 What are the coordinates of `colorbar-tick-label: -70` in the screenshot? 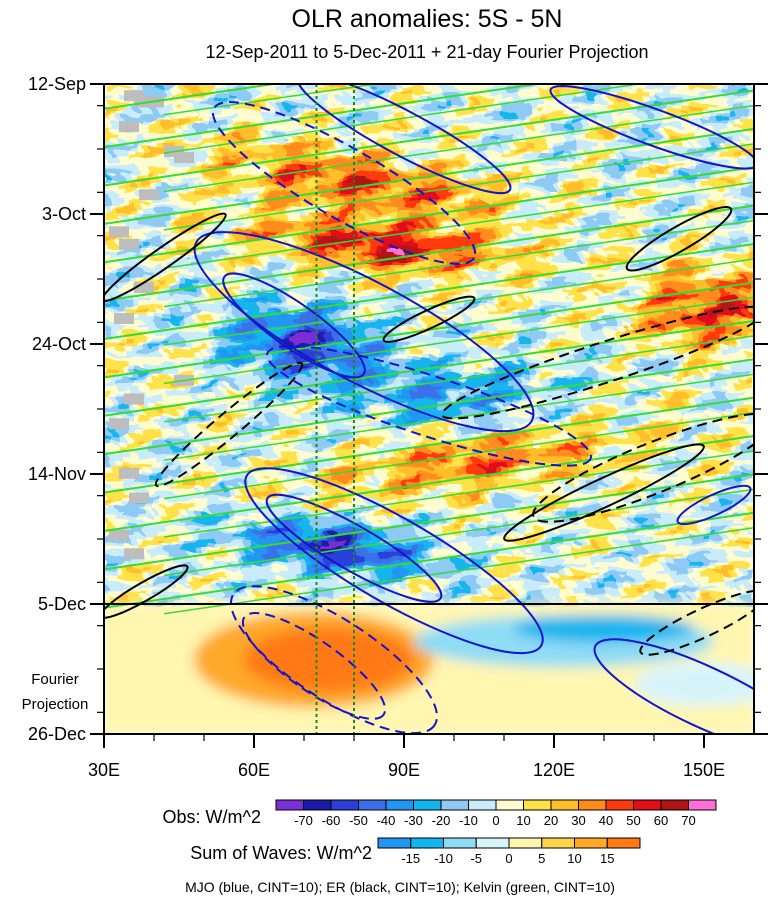 It's located at (303, 820).